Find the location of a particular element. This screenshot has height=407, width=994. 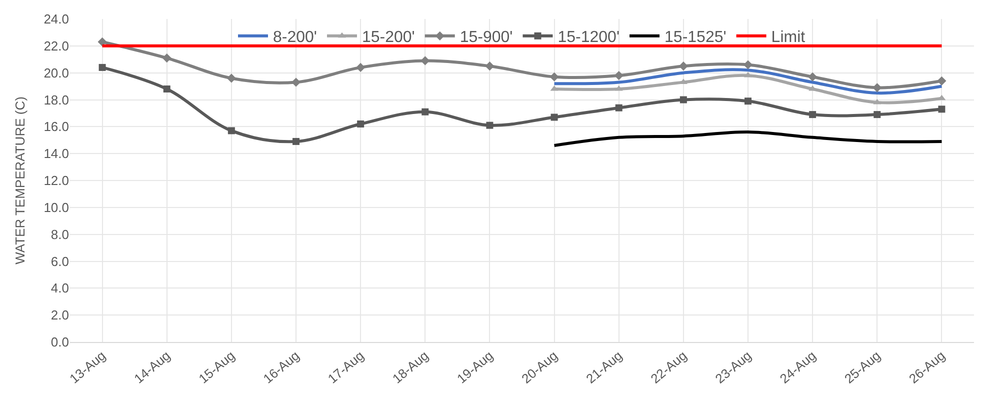

y-tick-label: 0.0 is located at coordinates (59, 342).